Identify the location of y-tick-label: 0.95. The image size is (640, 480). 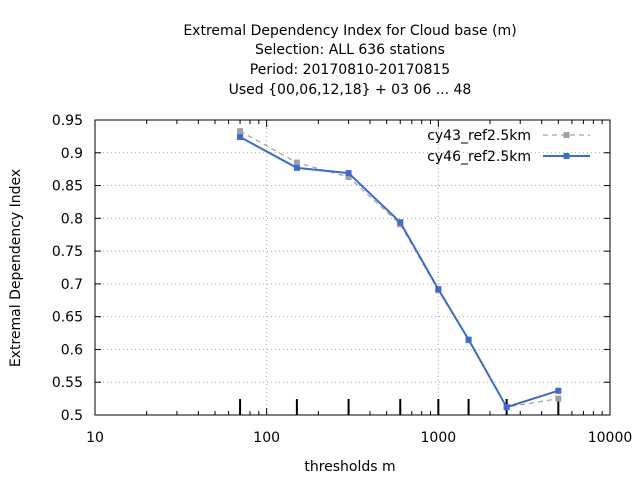
(67, 121).